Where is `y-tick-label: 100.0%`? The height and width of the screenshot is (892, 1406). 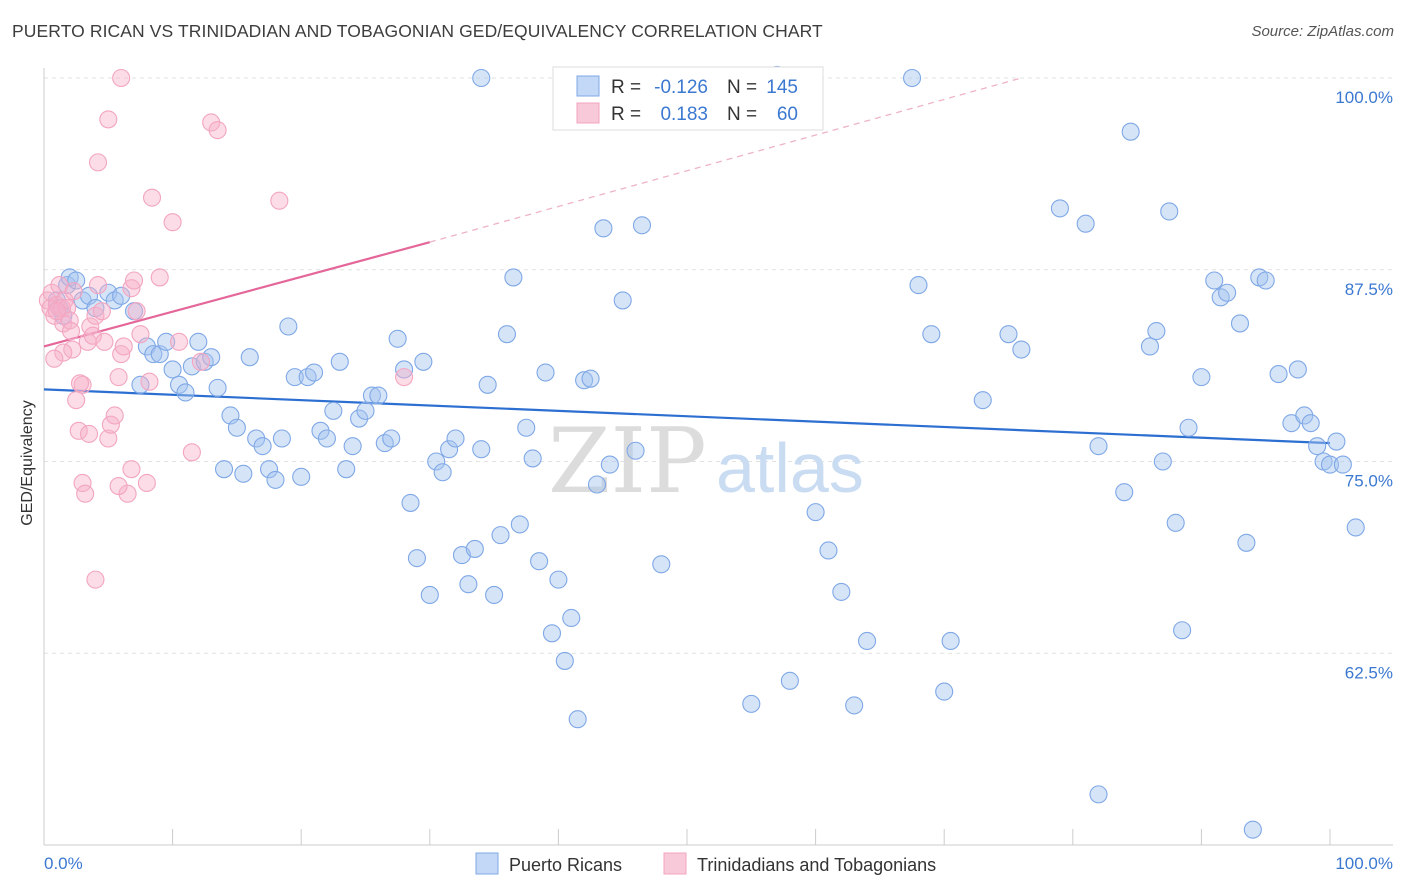 y-tick-label: 100.0% is located at coordinates (1364, 97).